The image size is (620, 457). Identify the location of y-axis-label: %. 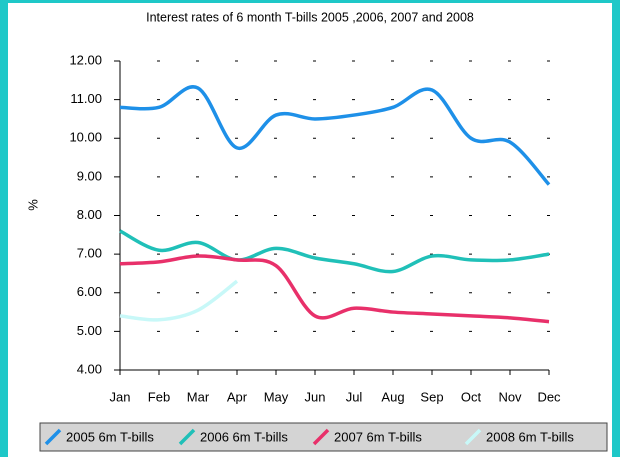
(32, 205).